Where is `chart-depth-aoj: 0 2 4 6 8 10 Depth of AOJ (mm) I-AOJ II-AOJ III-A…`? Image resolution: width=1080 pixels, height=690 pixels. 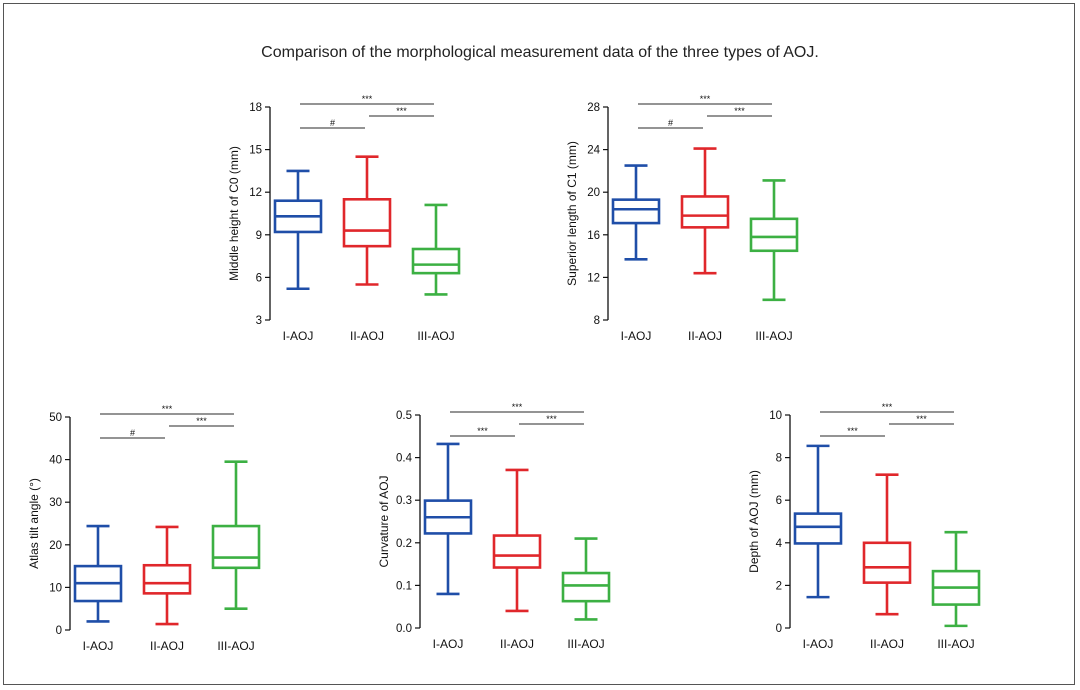 chart-depth-aoj: 0 2 4 6 8 10 Depth of AOJ (mm) I-AOJ II-AOJ III-A… is located at coordinates (864, 526).